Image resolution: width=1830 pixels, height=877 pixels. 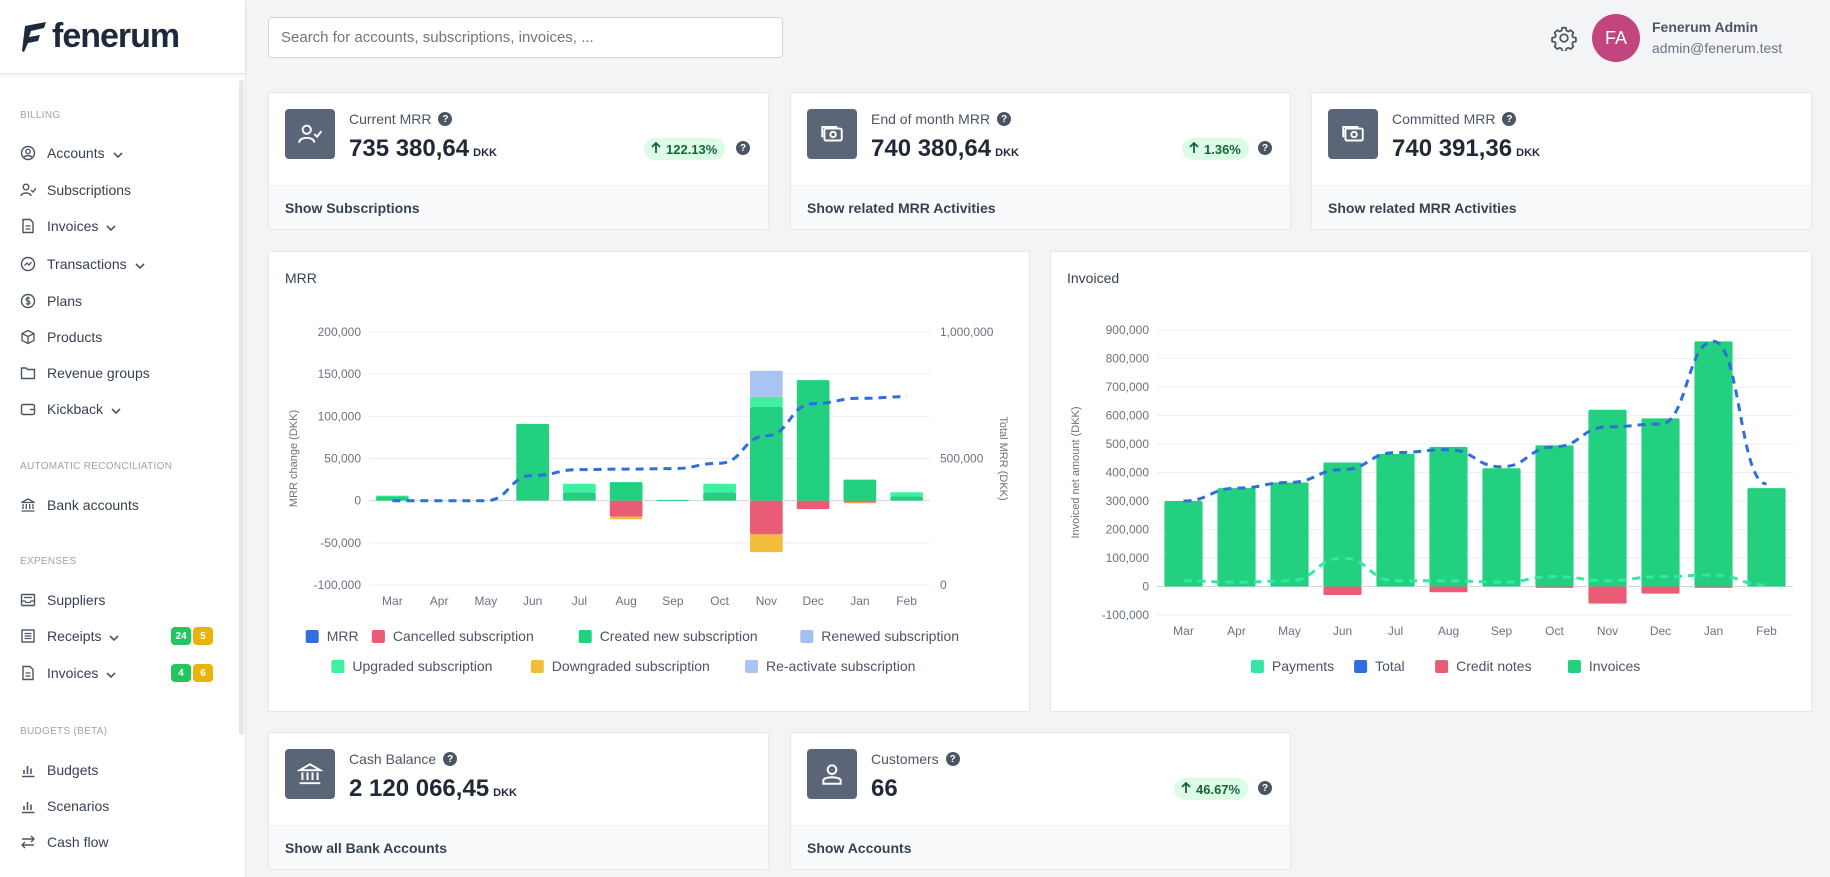 I want to click on sidebar-item-budgets: Budgets, so click(x=59, y=770).